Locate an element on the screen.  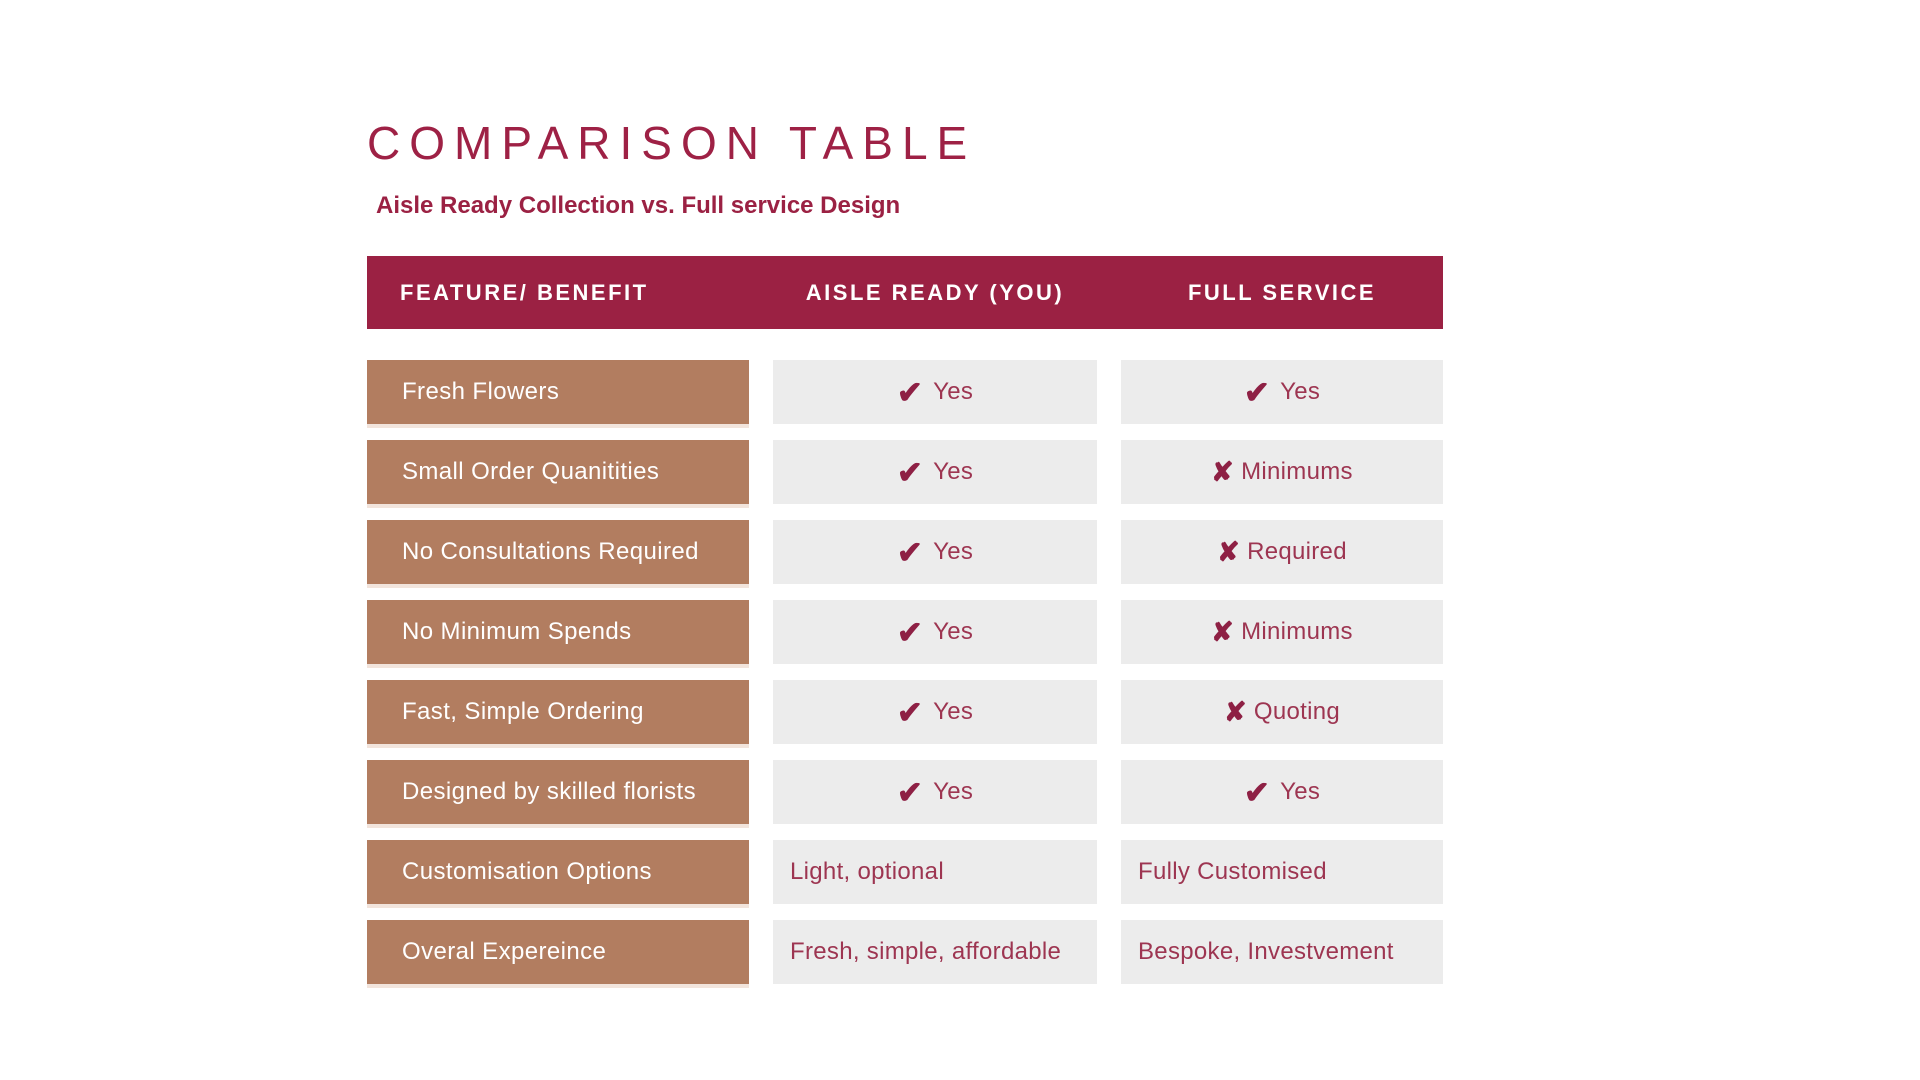
full-service-cell: ✘ Required is located at coordinates (1282, 552).